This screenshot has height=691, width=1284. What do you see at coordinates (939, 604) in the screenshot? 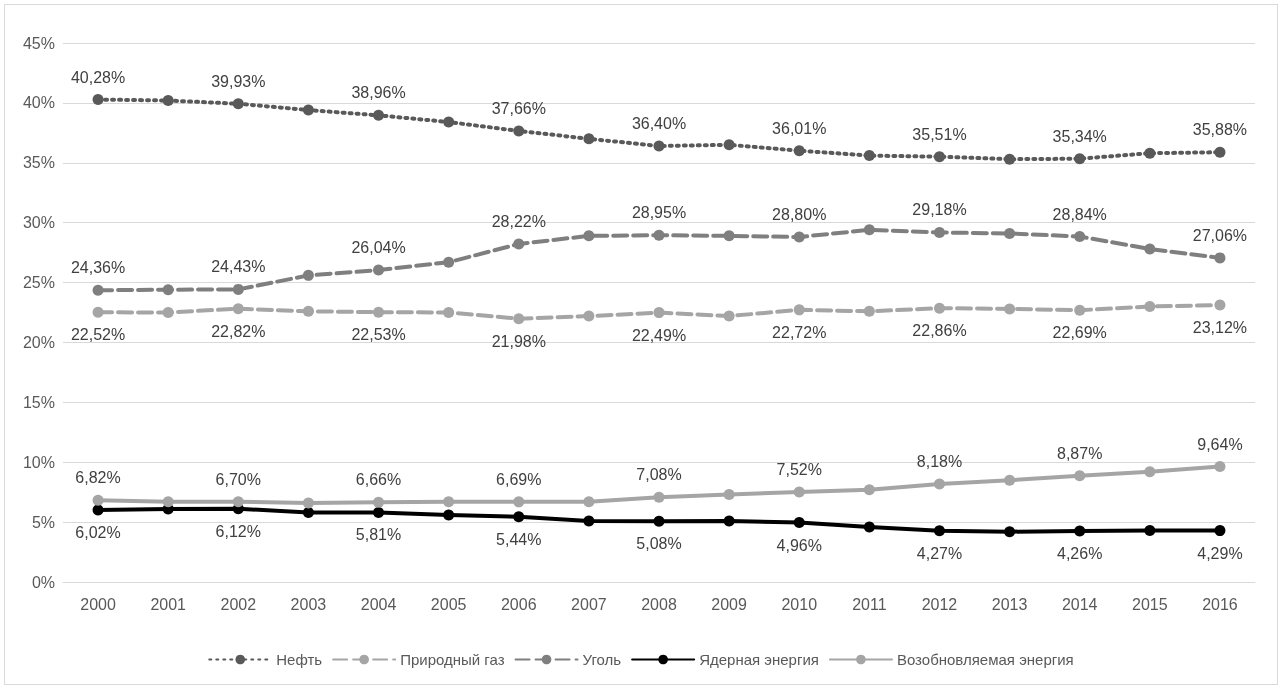
I see `x-tick-label: 2012` at bounding box center [939, 604].